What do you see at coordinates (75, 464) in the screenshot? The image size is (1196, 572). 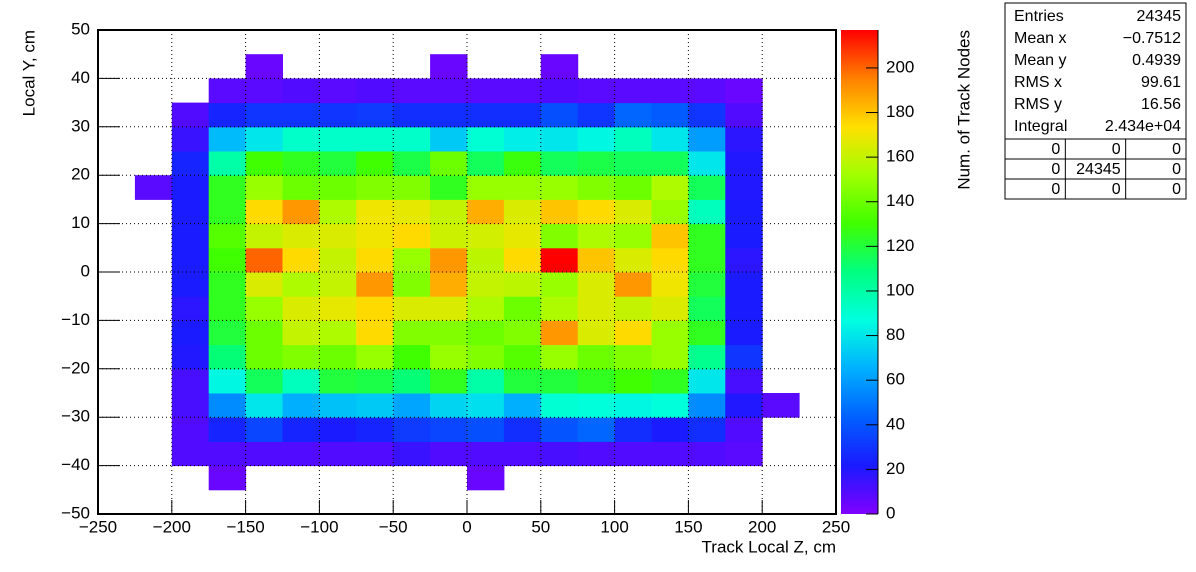 I see `y-tick-label: −40` at bounding box center [75, 464].